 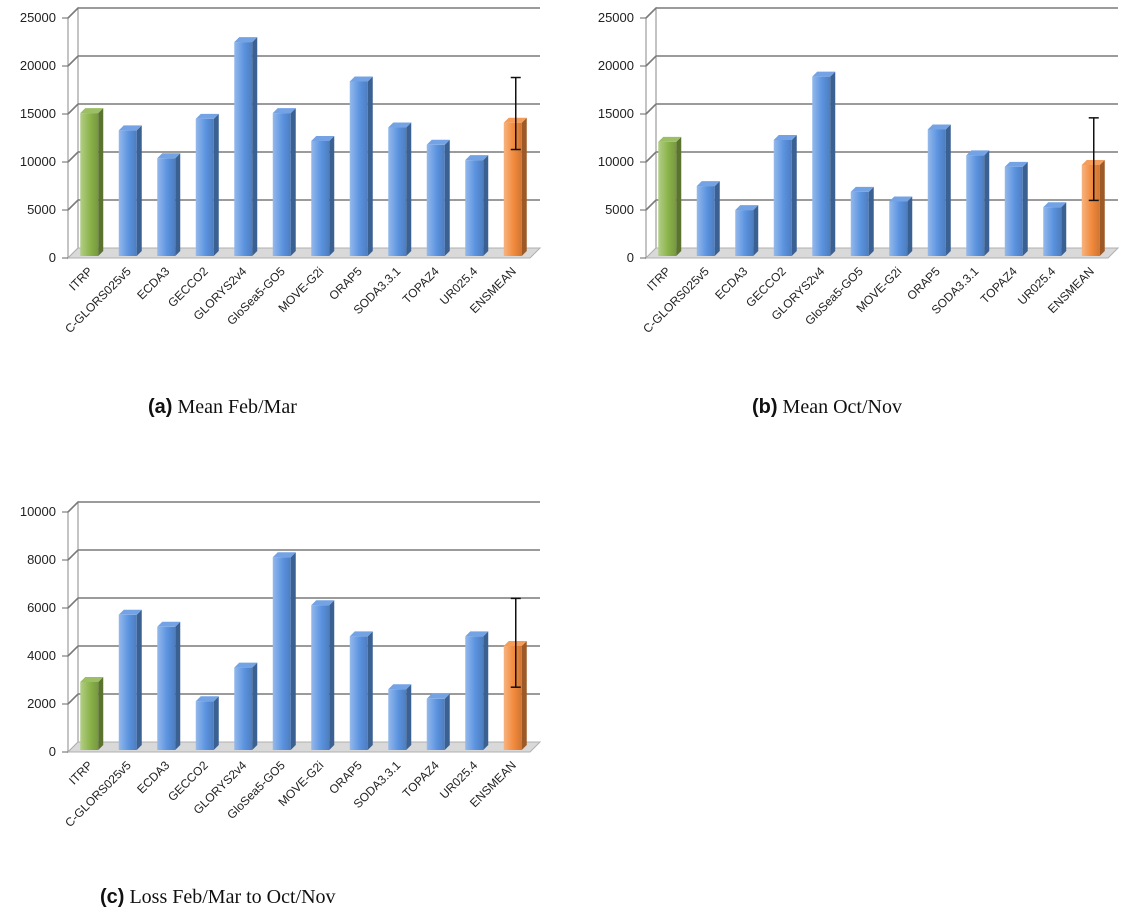 What do you see at coordinates (842, 407) in the screenshot?
I see `caption-text-b: Mean Oct/Nov` at bounding box center [842, 407].